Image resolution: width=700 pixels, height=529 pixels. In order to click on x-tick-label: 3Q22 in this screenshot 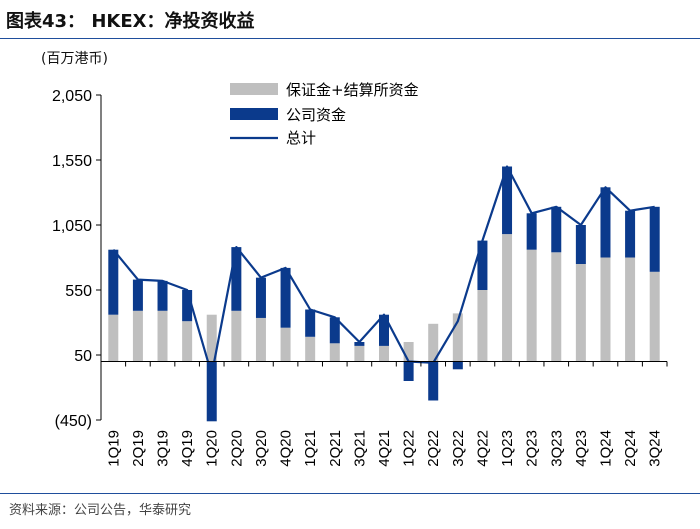, I will do `click(458, 448)`.